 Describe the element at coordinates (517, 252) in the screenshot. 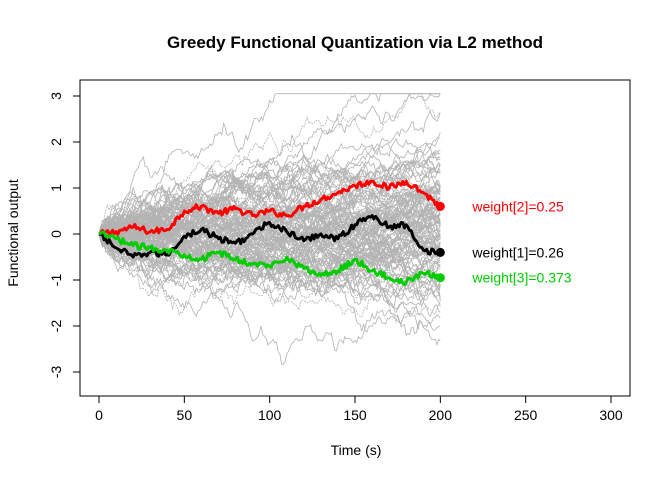

I see `series-annotation: weight[1]=0.26` at that location.